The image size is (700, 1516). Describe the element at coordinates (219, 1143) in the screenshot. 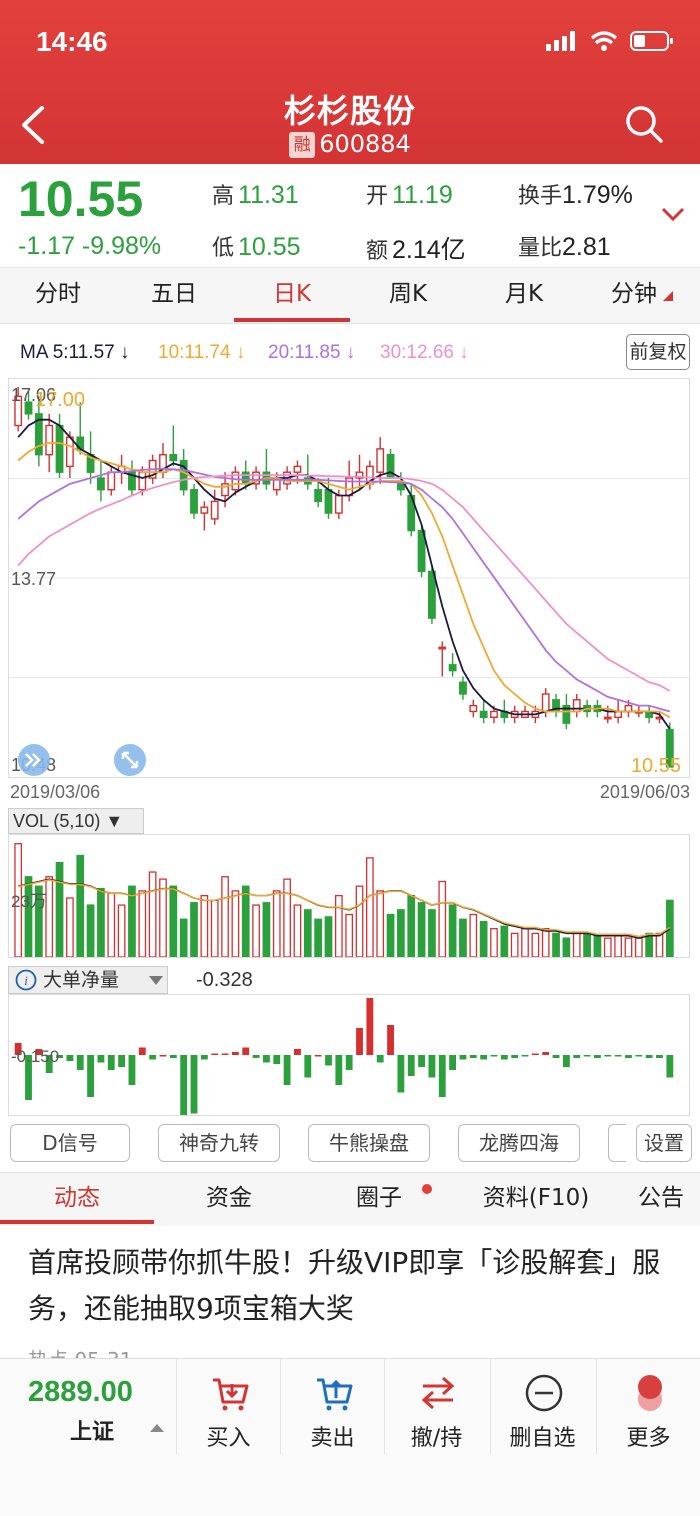

I see `magic-nine-button: 神奇九转` at that location.